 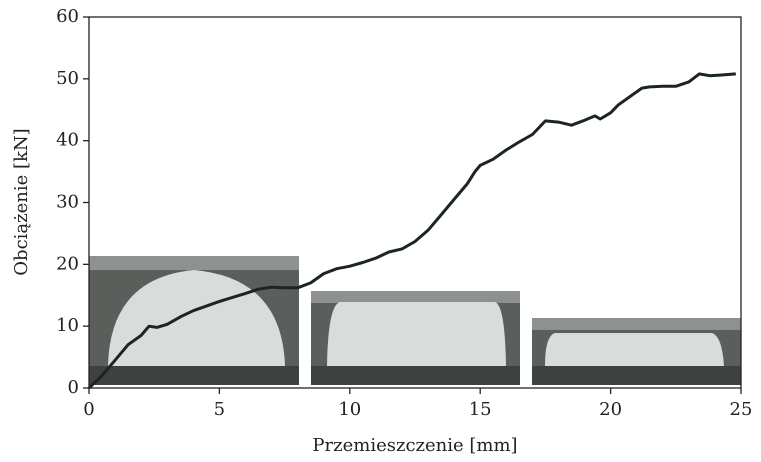 I want to click on x-tick-label: 25, so click(x=741, y=409).